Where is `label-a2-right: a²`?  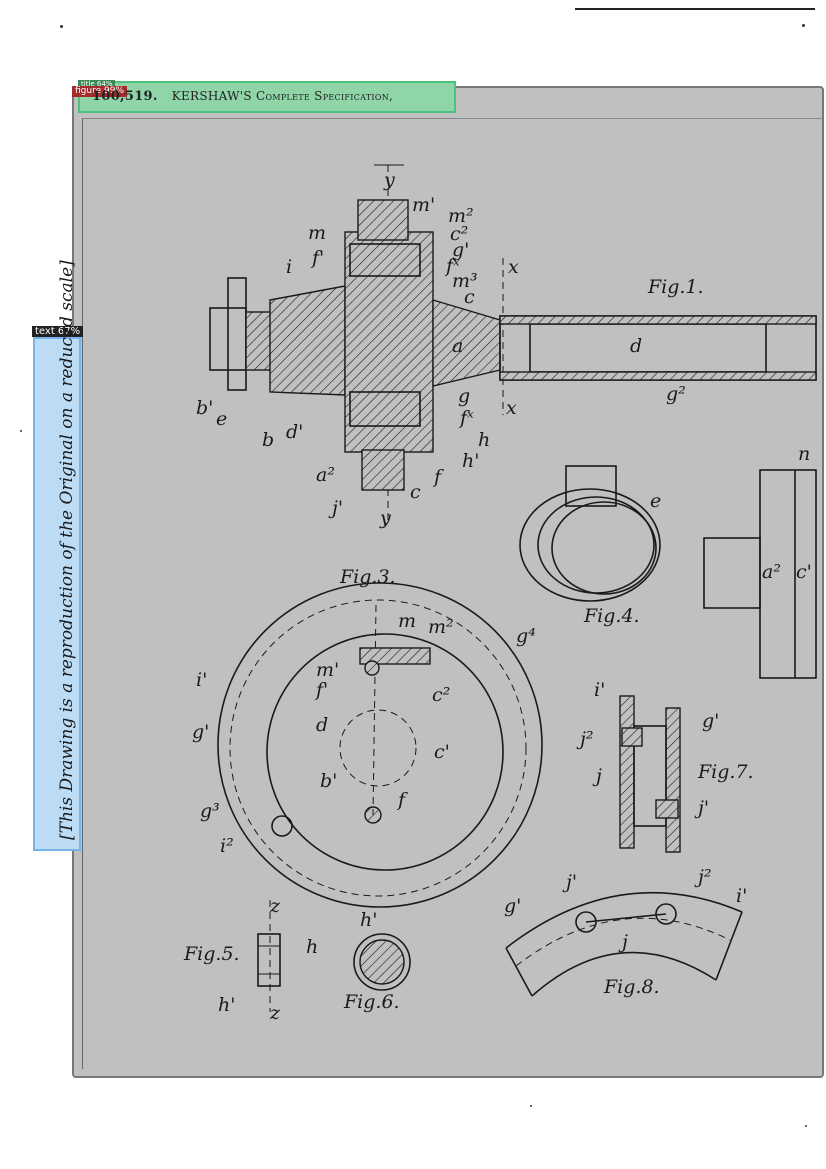 label-a2-right: a² is located at coordinates (771, 572).